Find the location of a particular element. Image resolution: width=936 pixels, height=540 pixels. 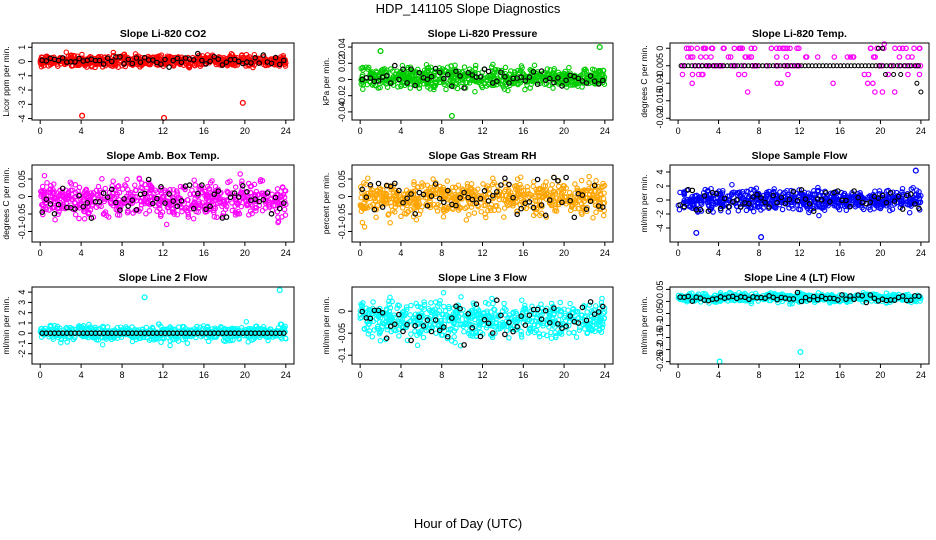

figure-title: HDP_141105 Slope Diagnostics is located at coordinates (468, 8).